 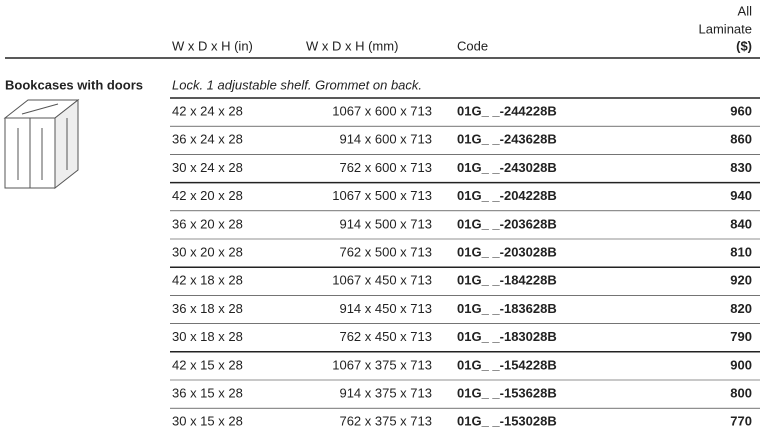 What do you see at coordinates (507, 308) in the screenshot?
I see `code: 01G_ _-183628B` at bounding box center [507, 308].